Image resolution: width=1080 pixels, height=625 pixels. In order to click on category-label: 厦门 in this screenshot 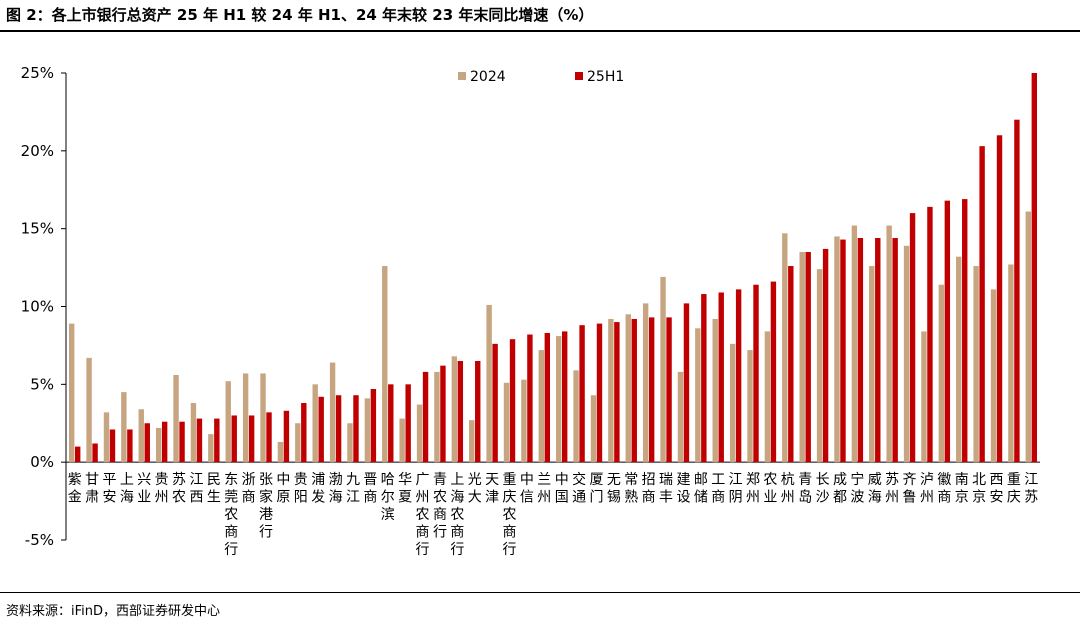, I will do `click(596, 489)`.